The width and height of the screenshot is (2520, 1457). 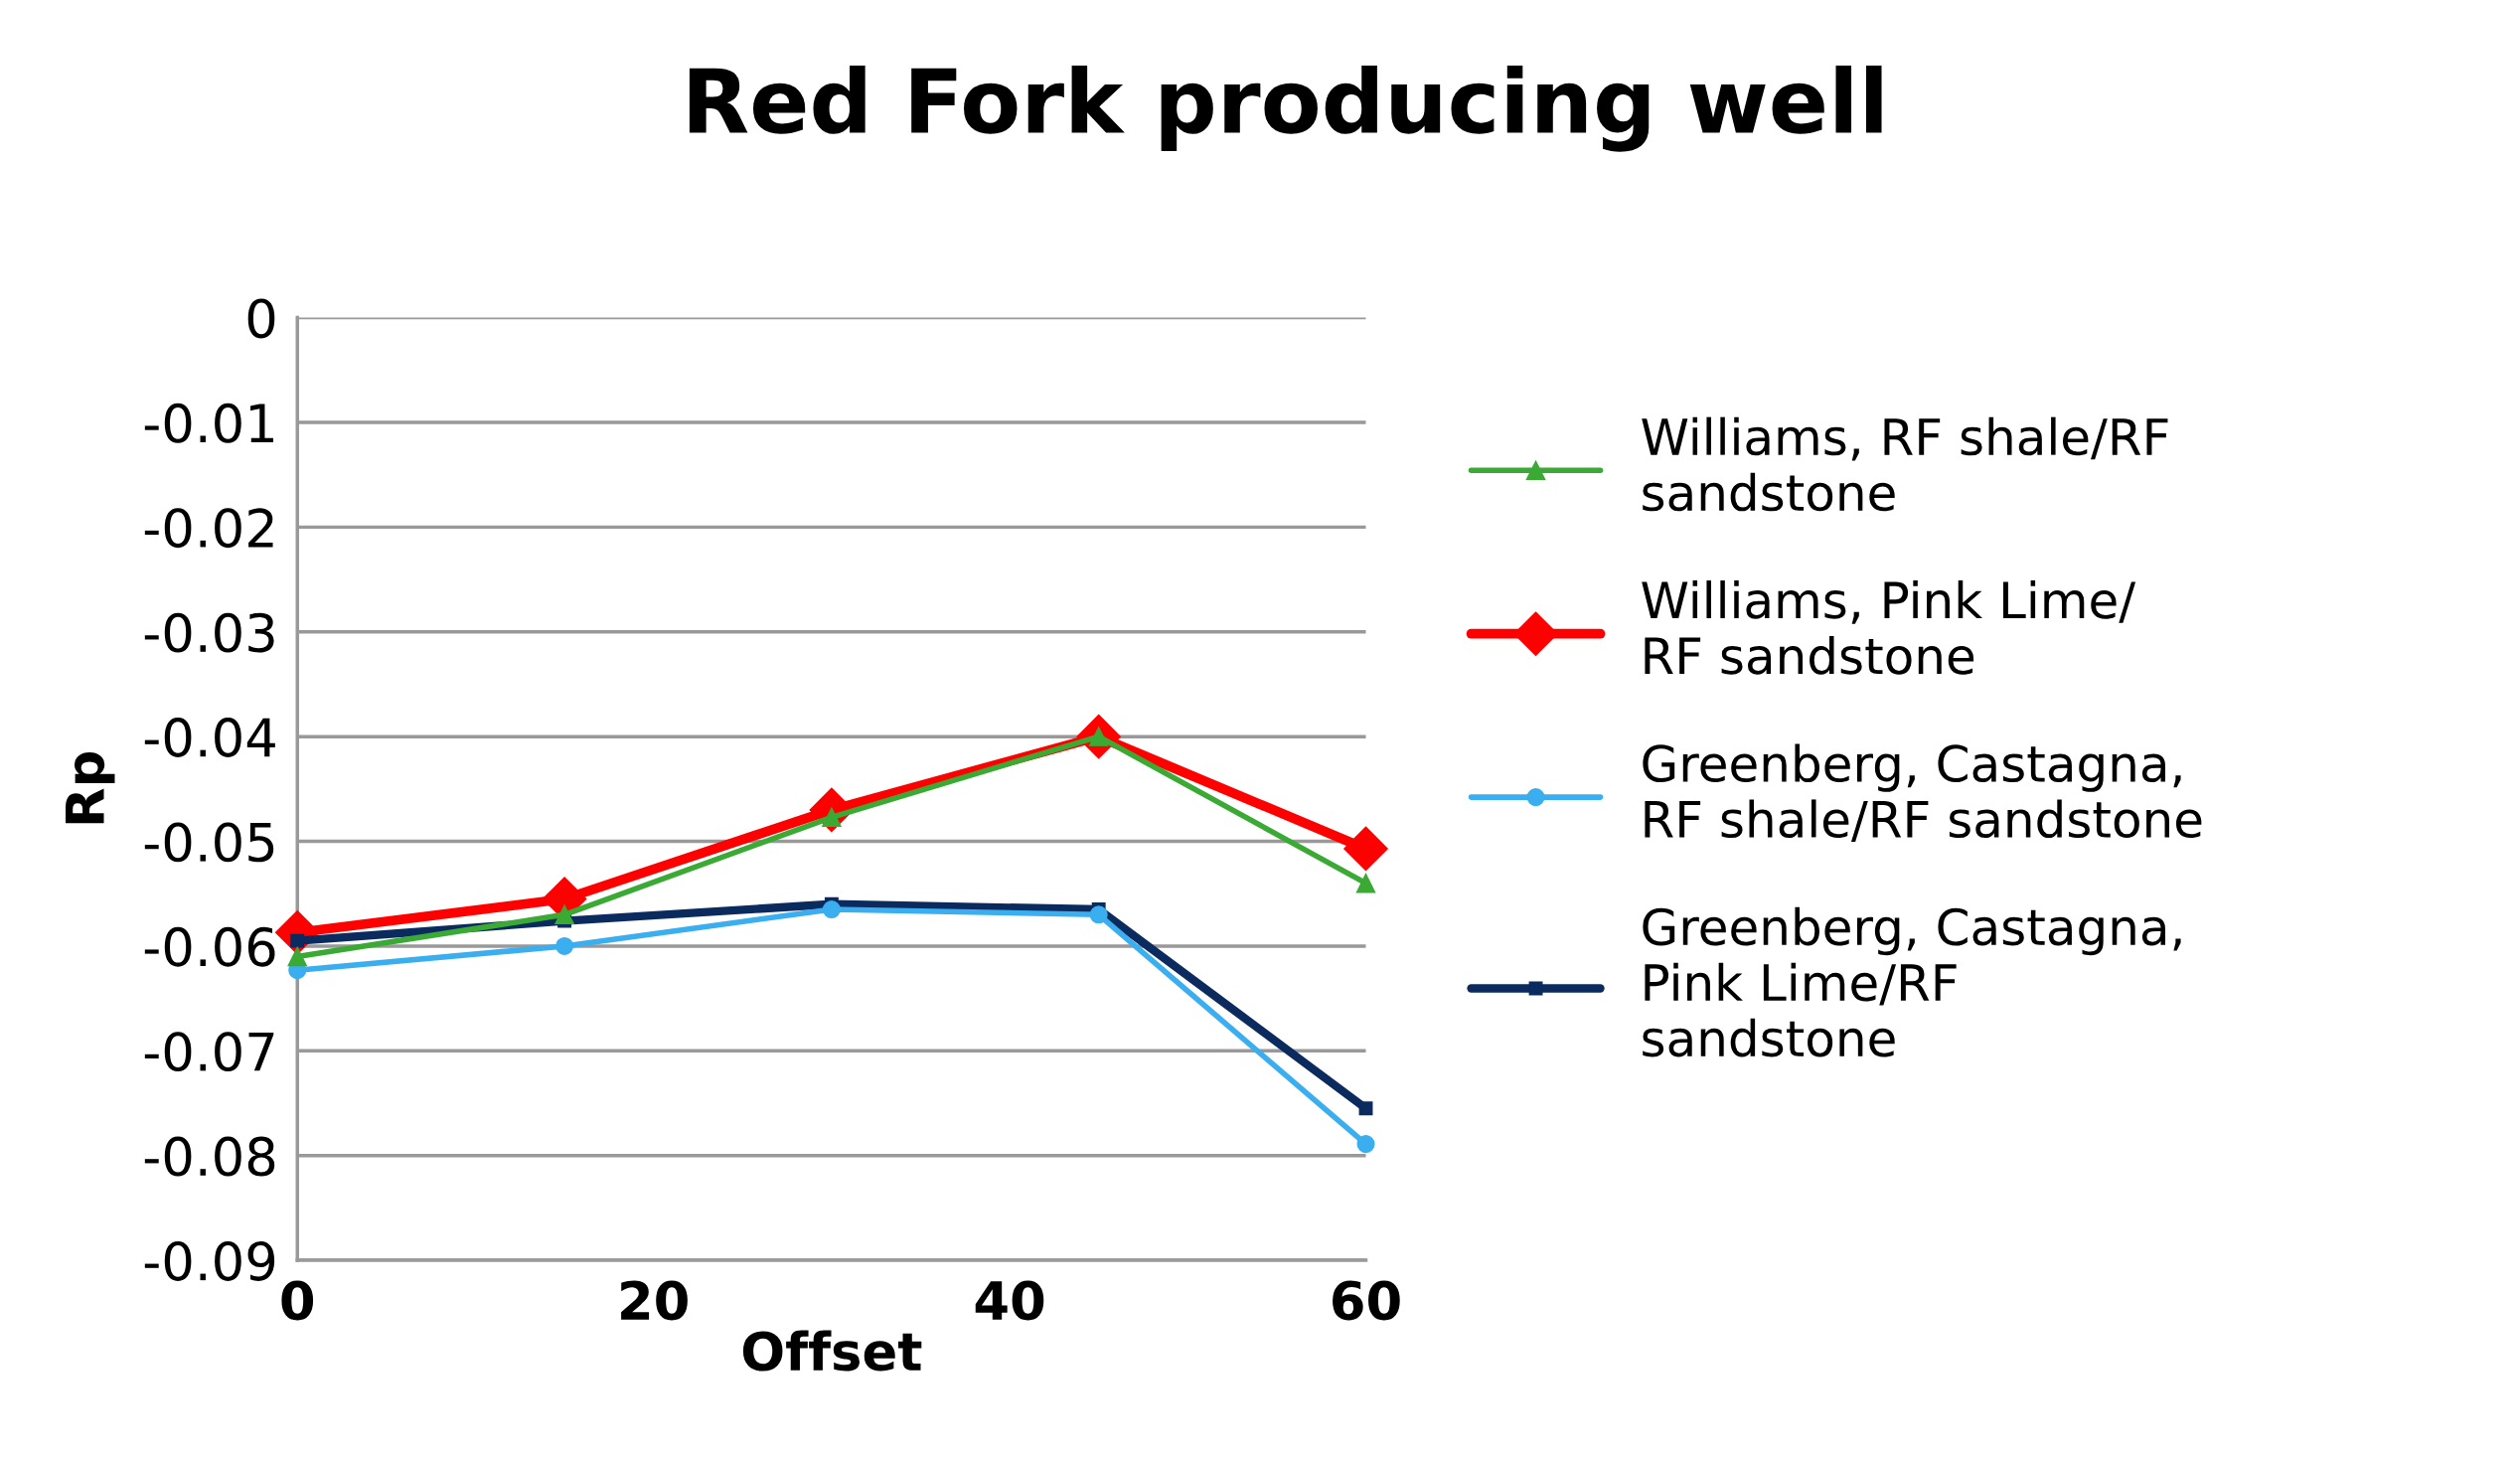 I want to click on chart-title: Red Fork producing well, so click(x=1285, y=108).